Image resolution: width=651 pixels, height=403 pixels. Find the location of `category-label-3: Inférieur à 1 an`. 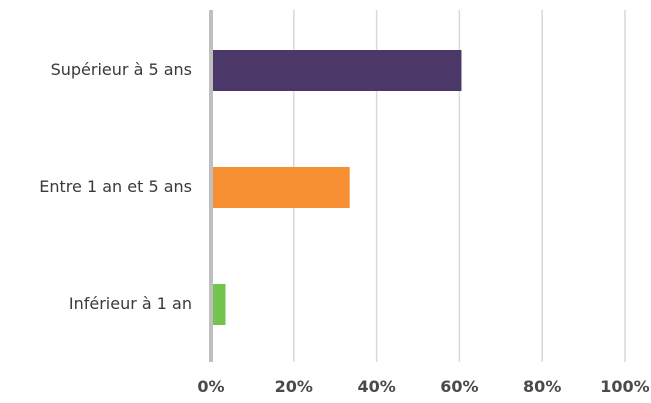

category-label-3: Inférieur à 1 an is located at coordinates (130, 303).